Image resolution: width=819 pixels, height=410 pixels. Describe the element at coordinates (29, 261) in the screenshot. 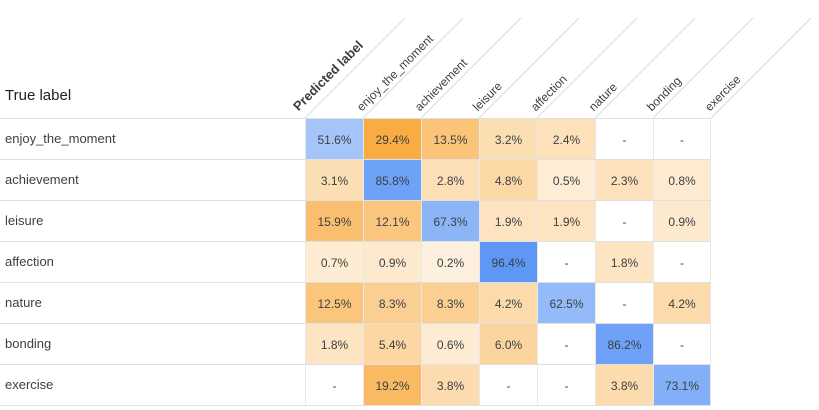

I see `row-label: affection` at that location.